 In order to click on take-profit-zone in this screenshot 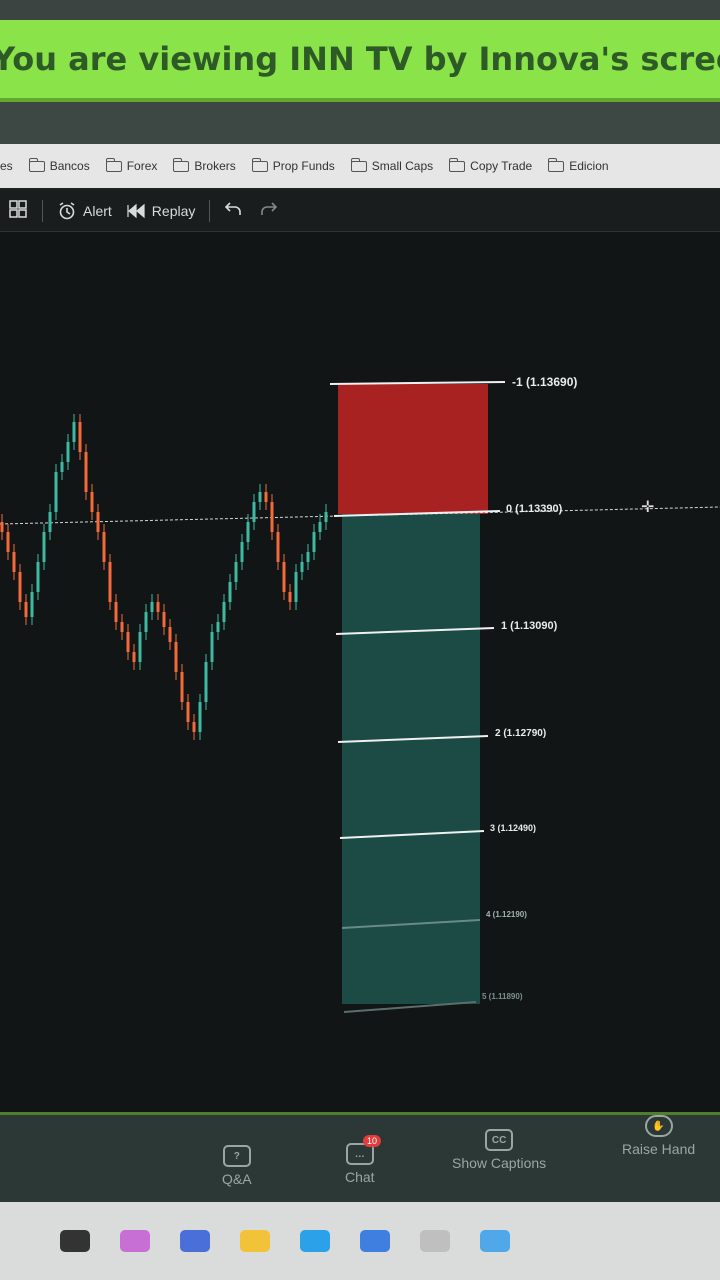, I will do `click(411, 759)`.